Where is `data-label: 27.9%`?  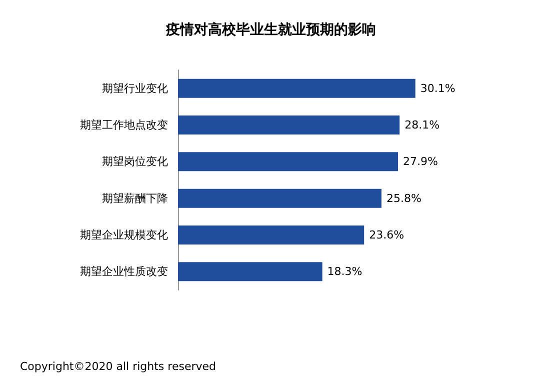
data-label: 27.9% is located at coordinates (420, 161).